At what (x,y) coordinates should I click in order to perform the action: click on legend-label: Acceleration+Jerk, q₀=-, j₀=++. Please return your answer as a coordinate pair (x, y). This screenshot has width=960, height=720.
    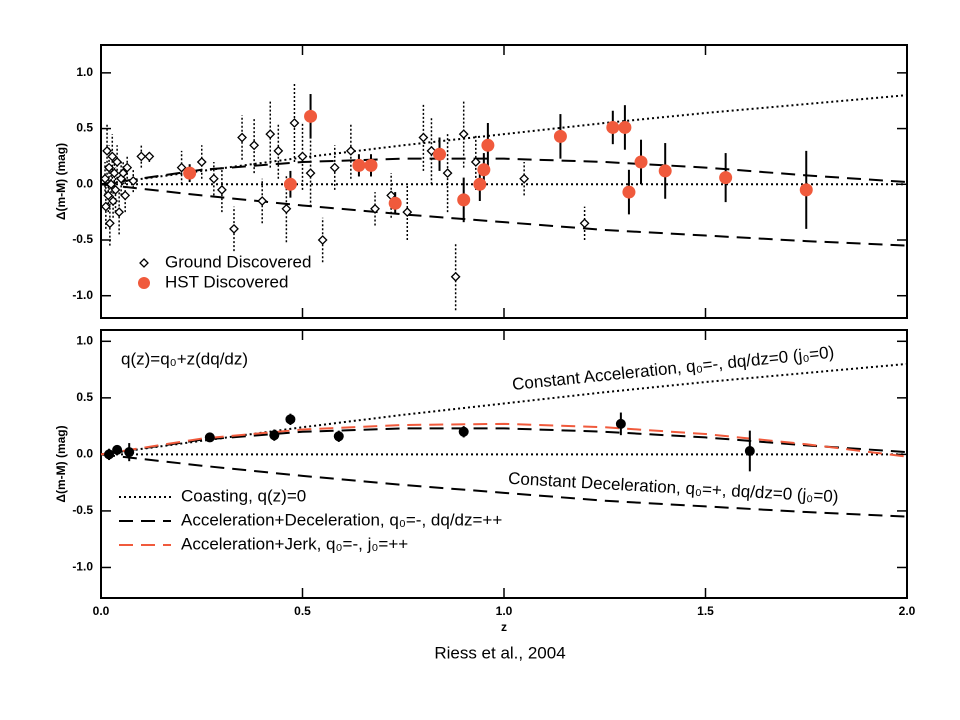
    Looking at the image, I should click on (294, 543).